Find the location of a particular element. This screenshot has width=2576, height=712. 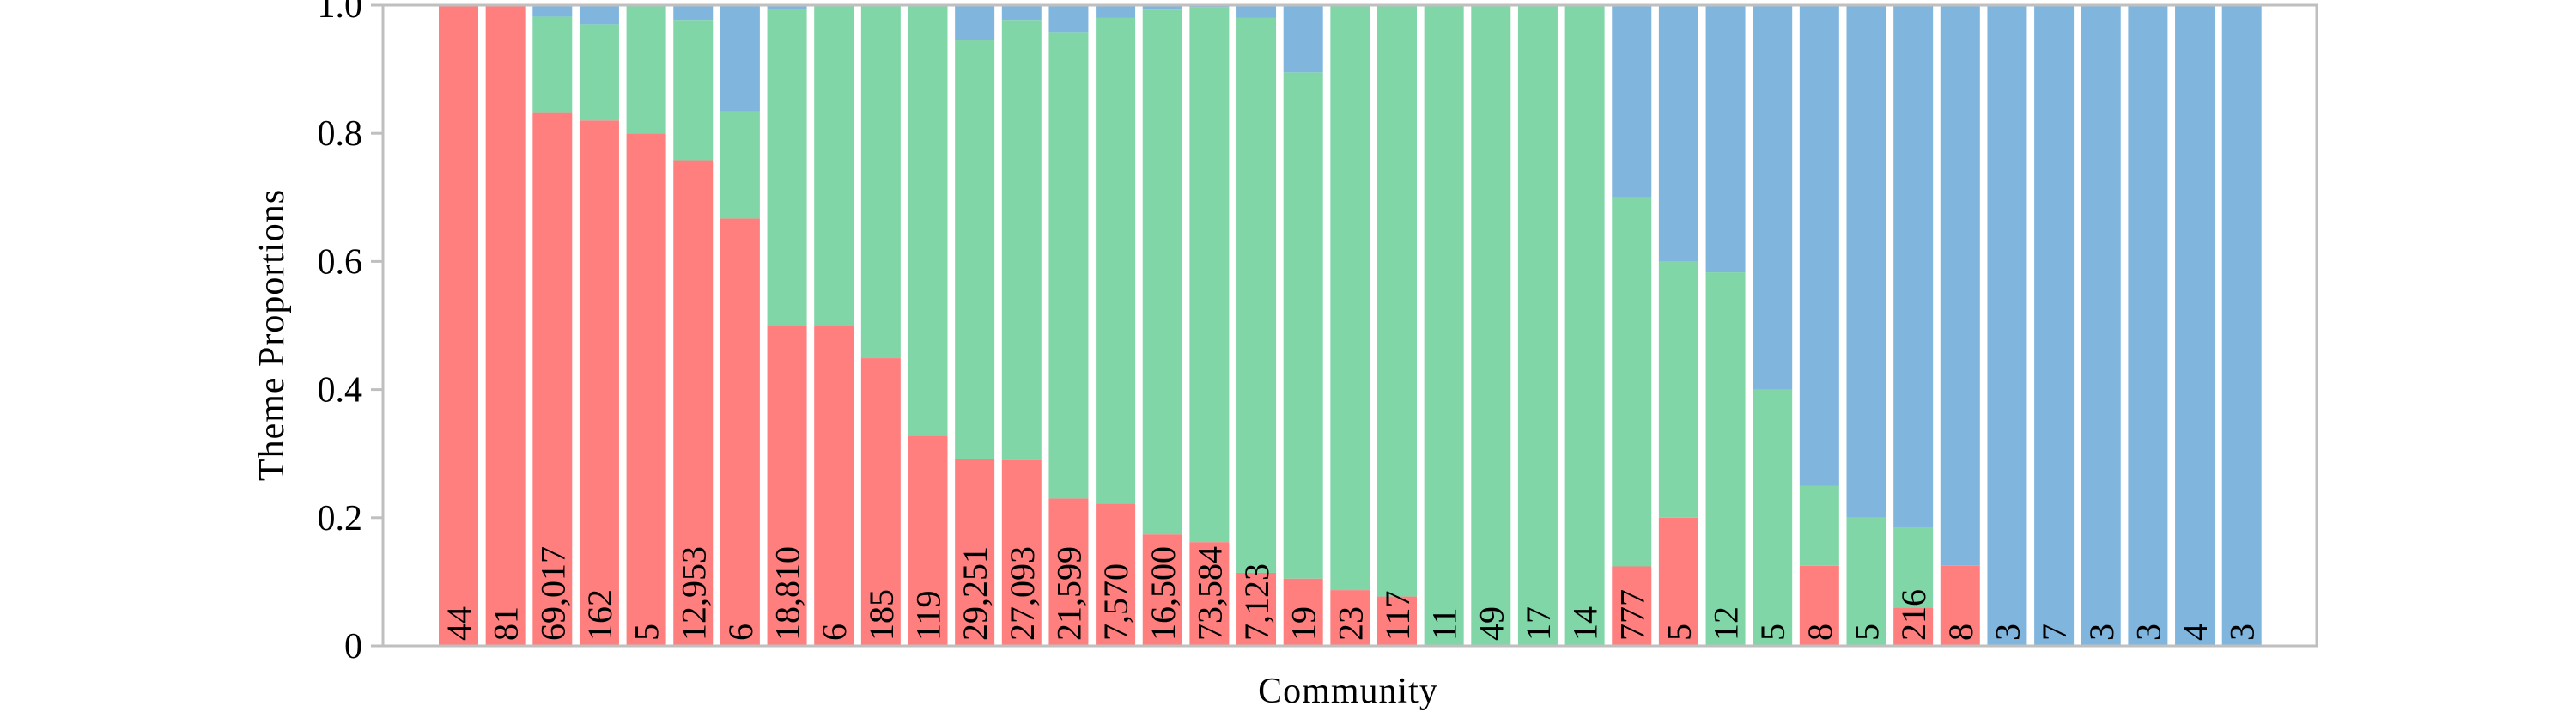

bar-count-label: 23 is located at coordinates (1350, 623).